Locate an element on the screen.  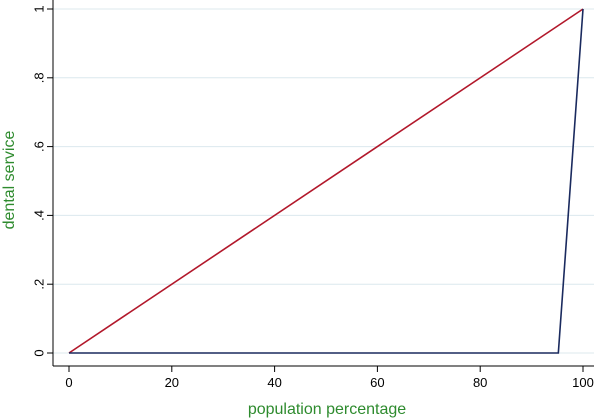
x-tick-label: 0 is located at coordinates (68, 382).